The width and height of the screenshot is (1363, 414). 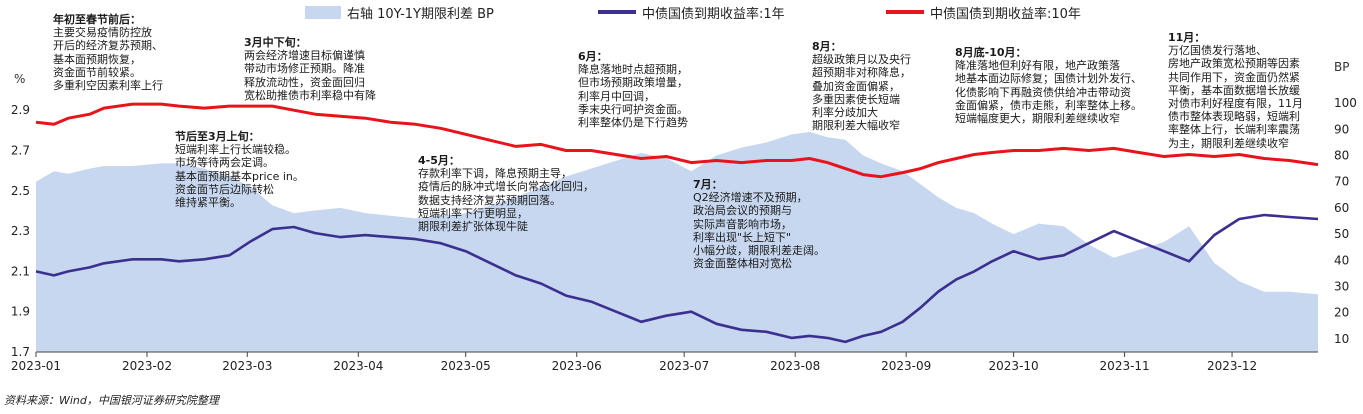 I want to click on annotation-title: 11月：, so click(x=1187, y=37).